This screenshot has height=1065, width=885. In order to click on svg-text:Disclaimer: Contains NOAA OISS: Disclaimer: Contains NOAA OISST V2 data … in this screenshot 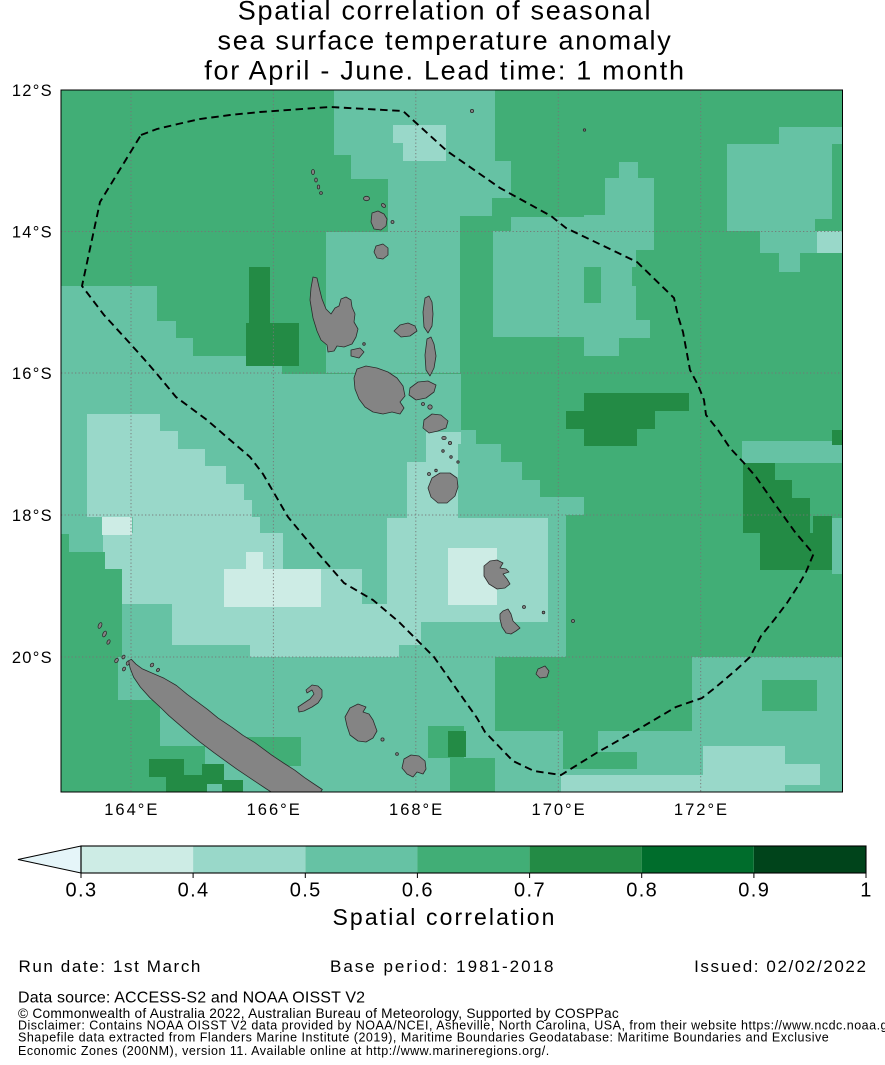, I will do `click(451, 1026)`.